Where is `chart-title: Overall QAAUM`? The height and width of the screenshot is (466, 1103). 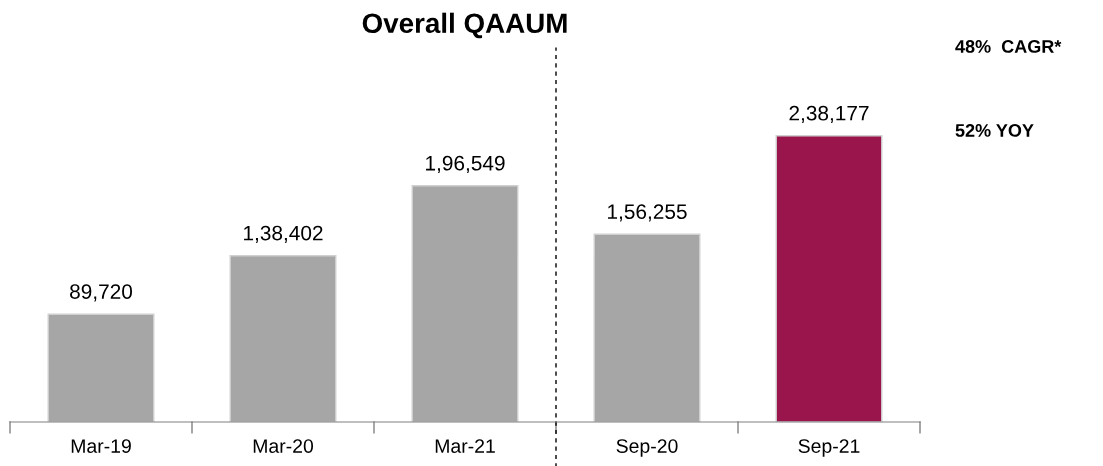
chart-title: Overall QAAUM is located at coordinates (464, 25).